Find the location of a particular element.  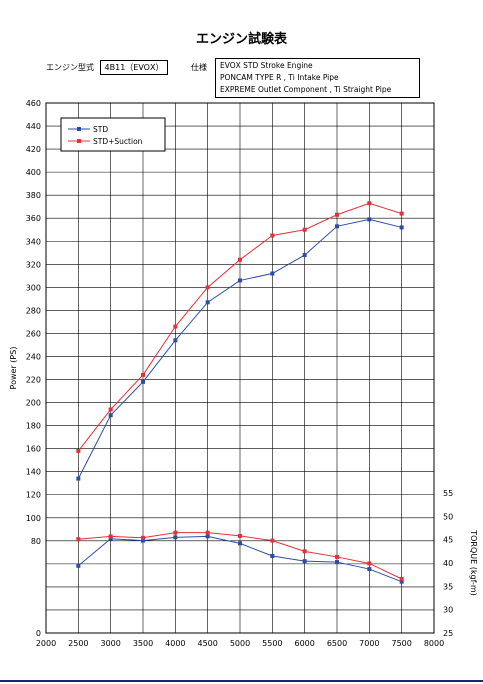

y-tick-label: 280 is located at coordinates (33, 310).